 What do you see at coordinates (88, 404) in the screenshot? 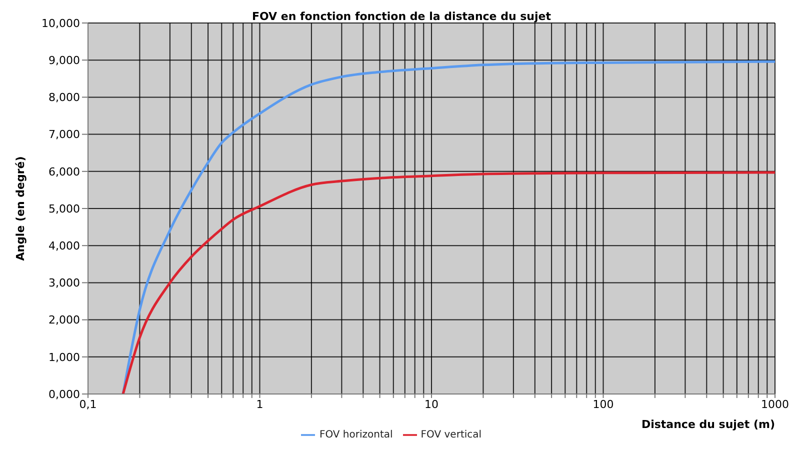
I see `x-tick-label: 0,1` at bounding box center [88, 404].